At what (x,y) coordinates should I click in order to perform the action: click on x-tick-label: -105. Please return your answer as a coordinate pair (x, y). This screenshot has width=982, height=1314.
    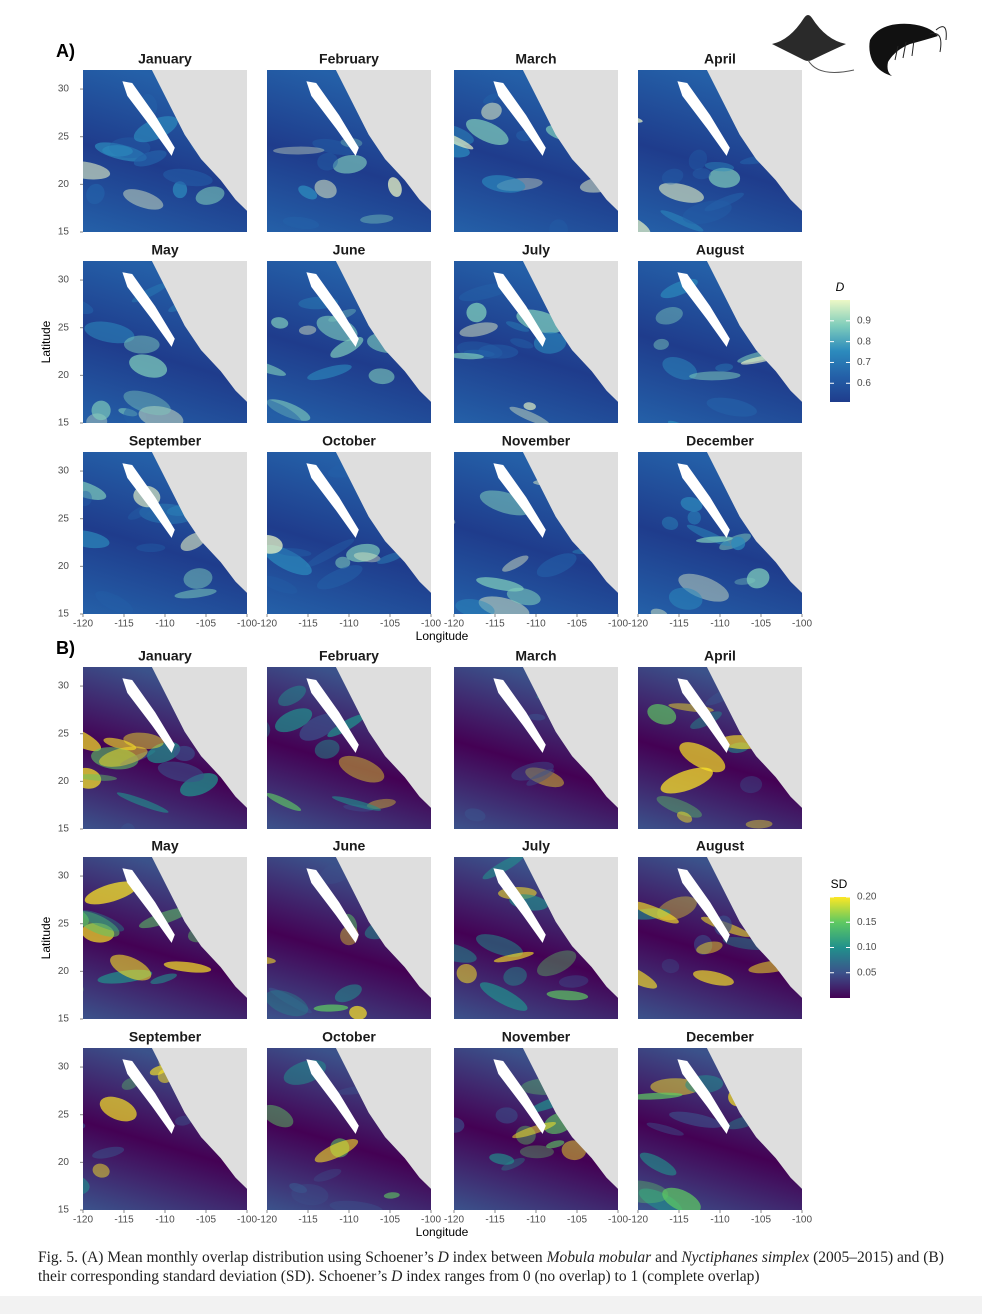
    Looking at the image, I should click on (761, 624).